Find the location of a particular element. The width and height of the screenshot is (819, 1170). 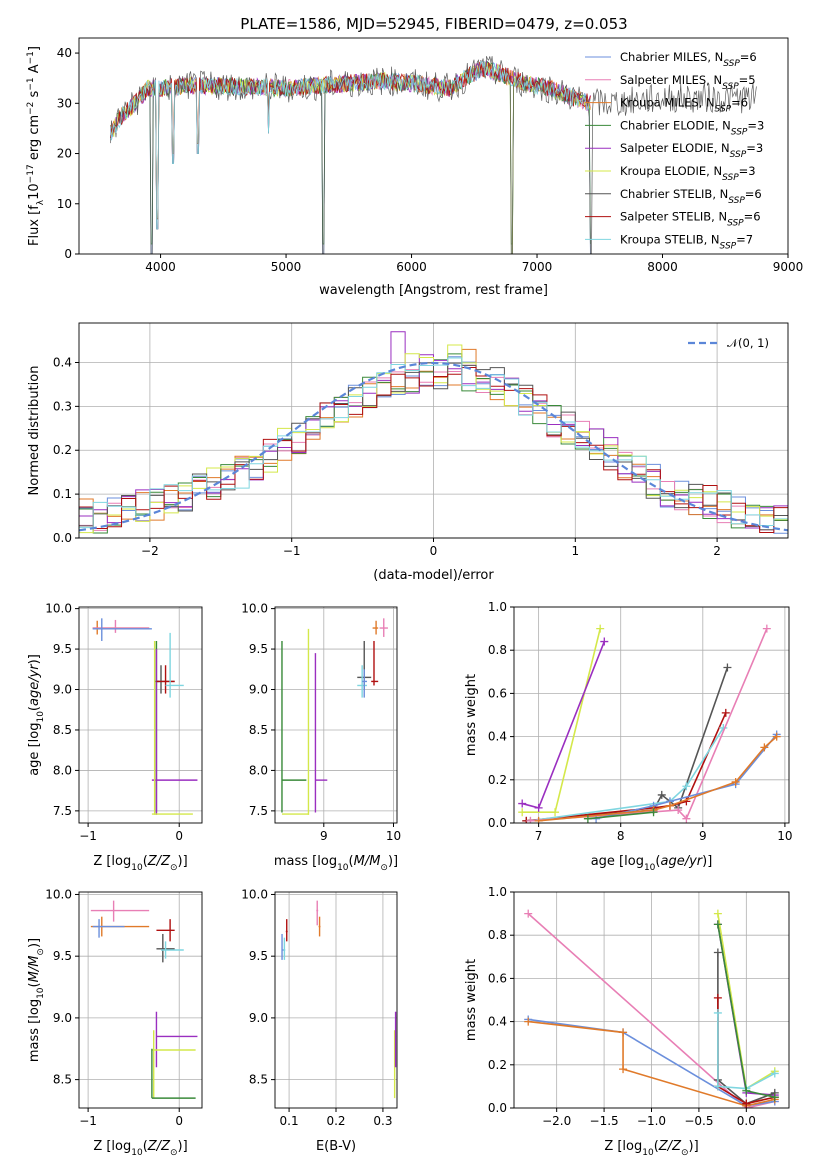

legend-label-kroupa_miles: Kroupa MILES, NSSP=6 is located at coordinates (684, 105).